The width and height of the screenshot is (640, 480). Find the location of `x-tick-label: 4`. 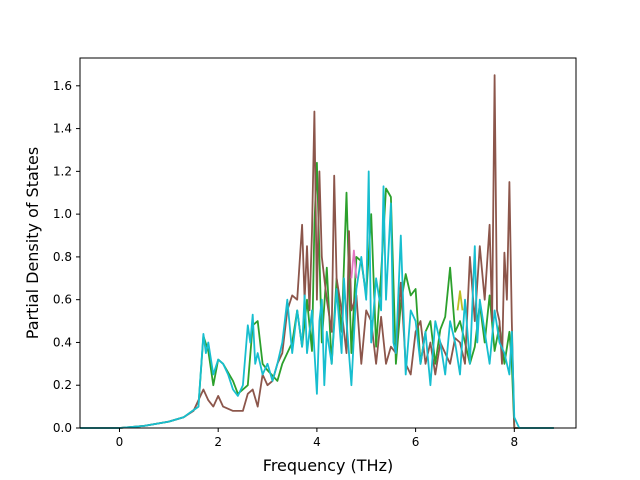

x-tick-label: 4 is located at coordinates (317, 442).